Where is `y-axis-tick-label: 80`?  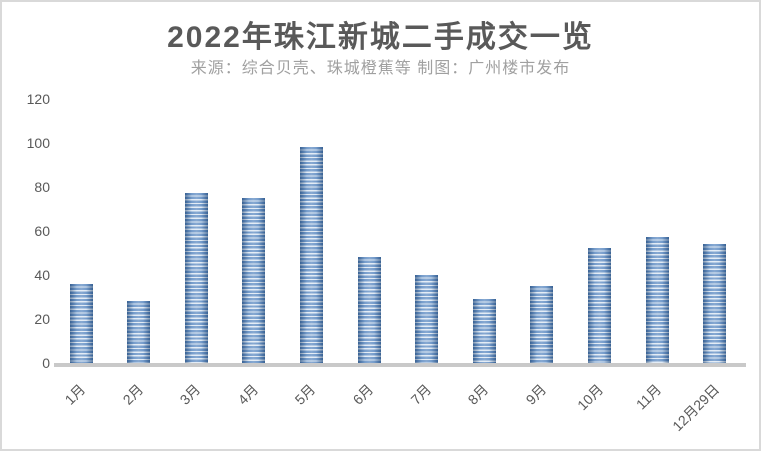
y-axis-tick-label: 80 is located at coordinates (42, 186).